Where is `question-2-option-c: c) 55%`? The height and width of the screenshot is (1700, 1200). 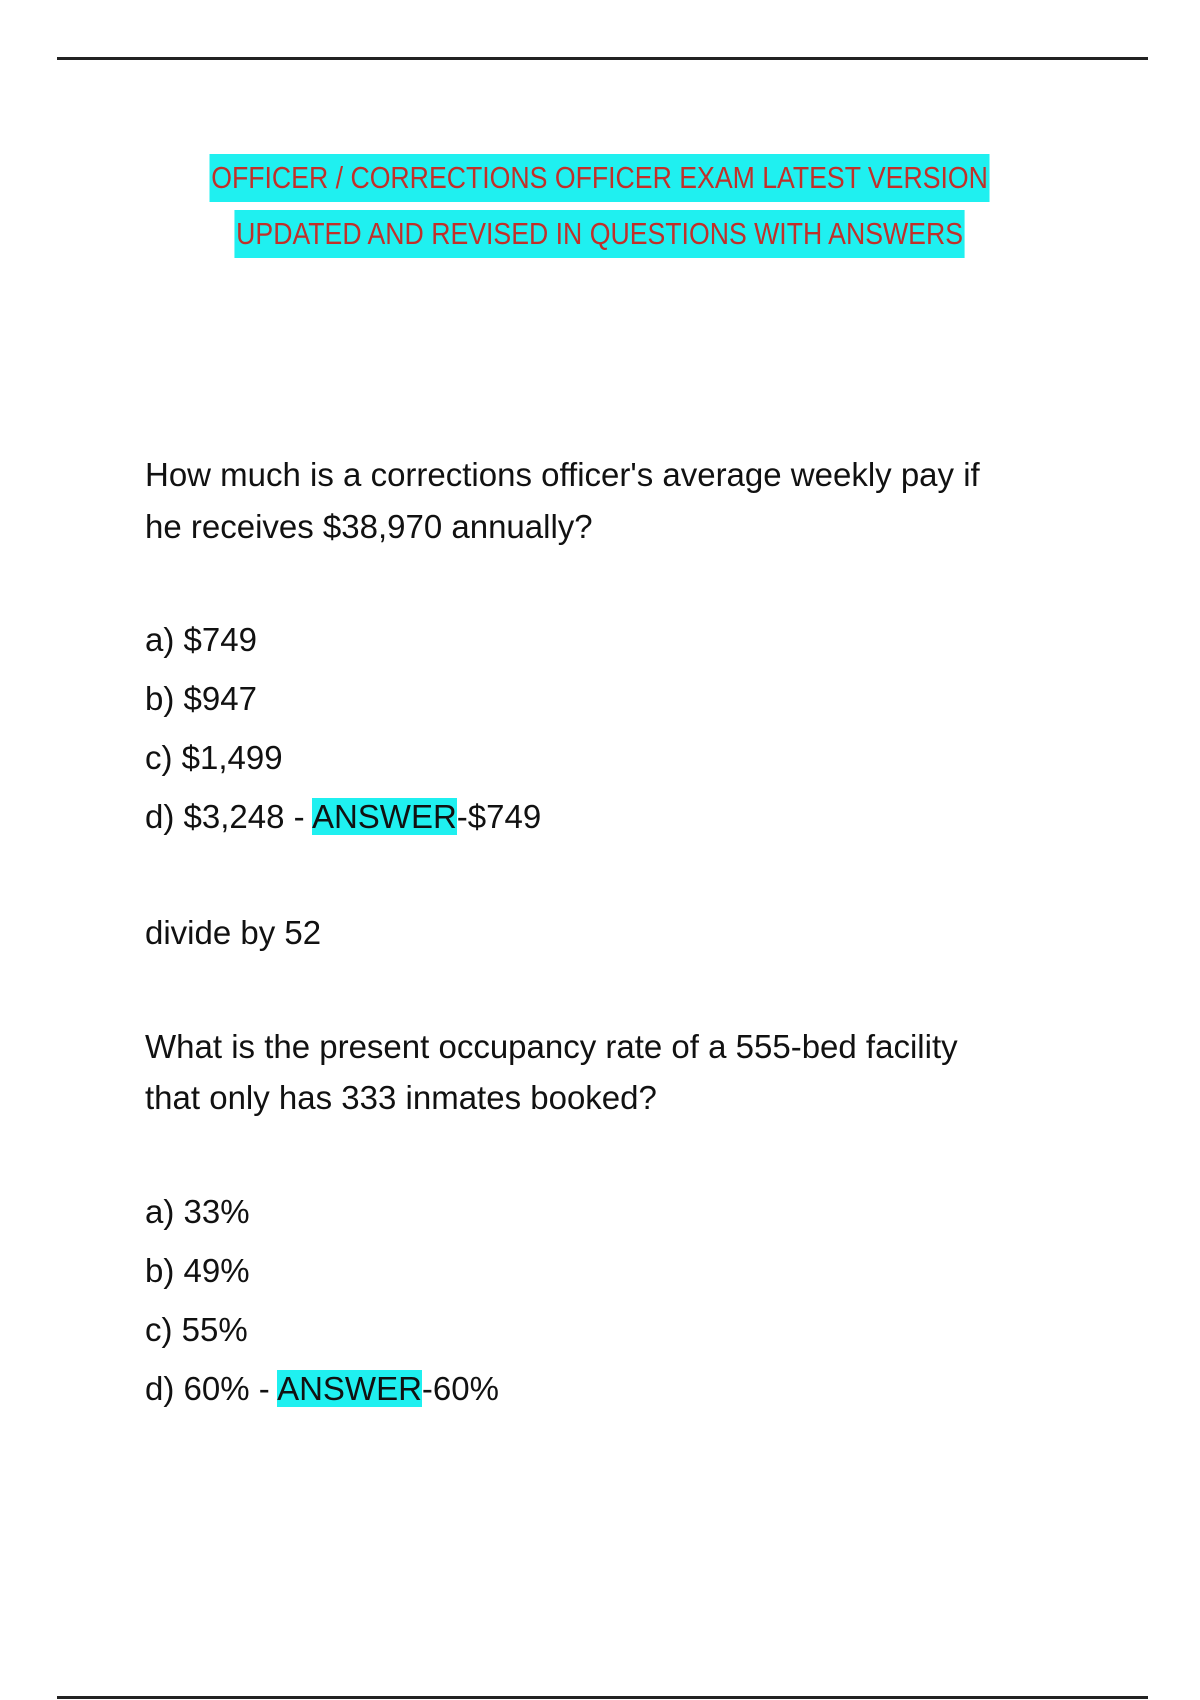 question-2-option-c: c) 55% is located at coordinates (196, 1329).